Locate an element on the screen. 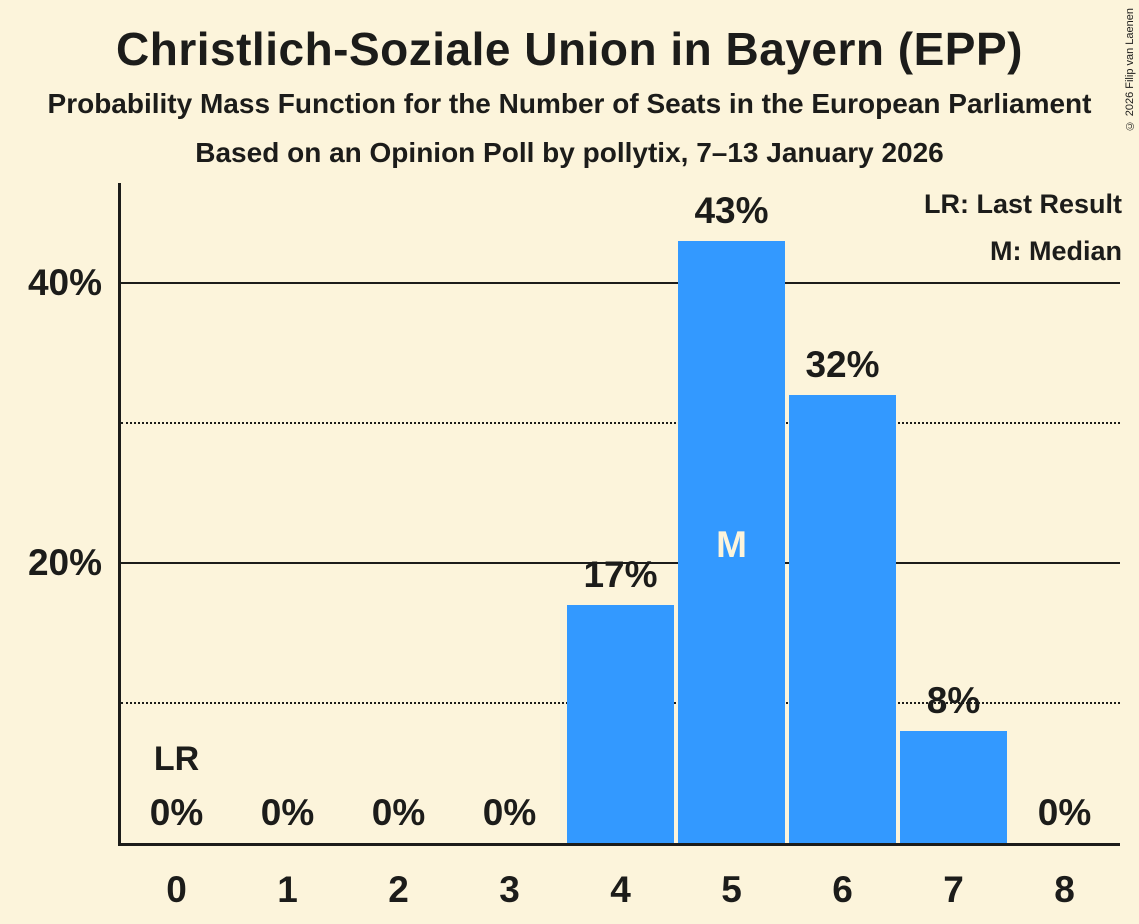  bar-value-label-4: 17% is located at coordinates (620, 574).